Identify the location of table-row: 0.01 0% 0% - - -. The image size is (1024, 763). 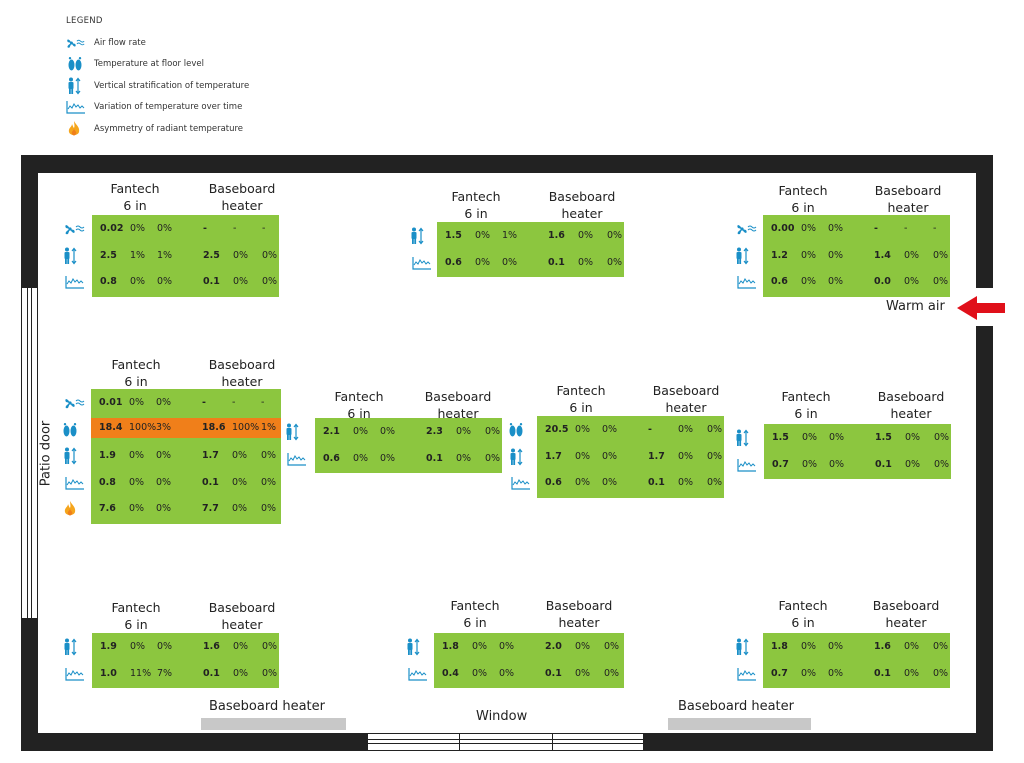
(186, 403).